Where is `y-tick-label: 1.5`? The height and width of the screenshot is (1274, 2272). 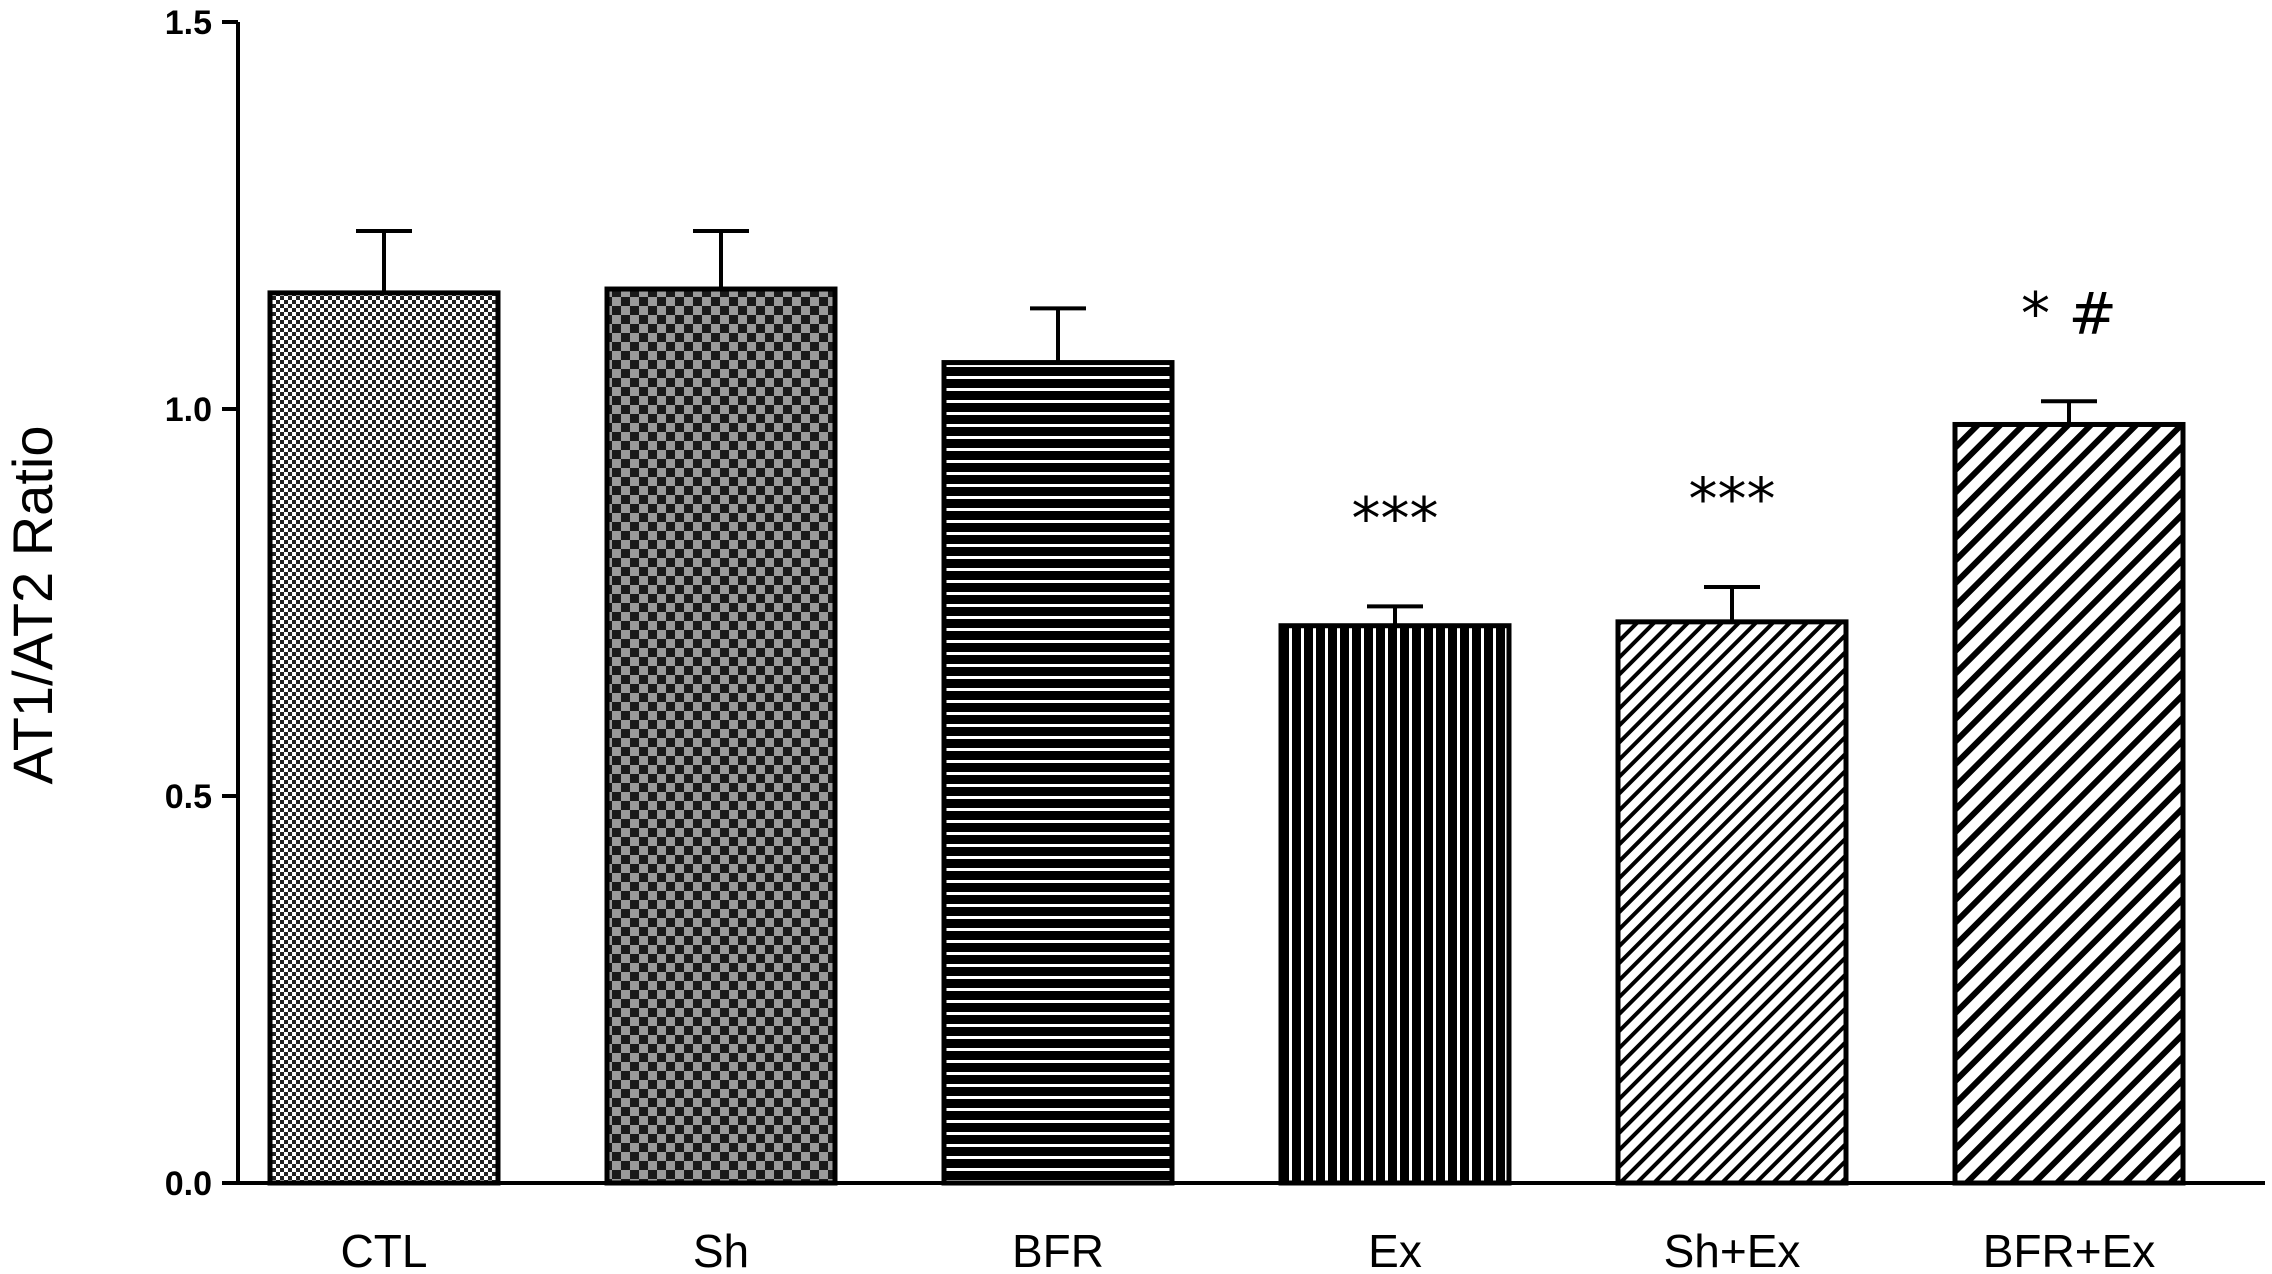 y-tick-label: 1.5 is located at coordinates (188, 23).